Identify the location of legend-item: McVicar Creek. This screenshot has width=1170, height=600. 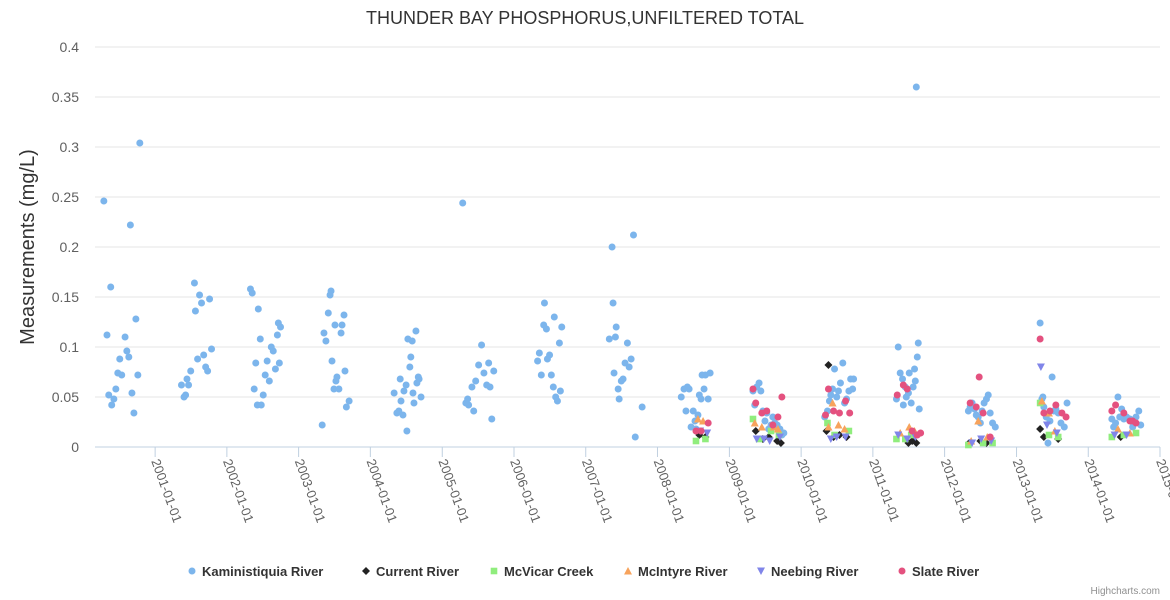
(542, 571).